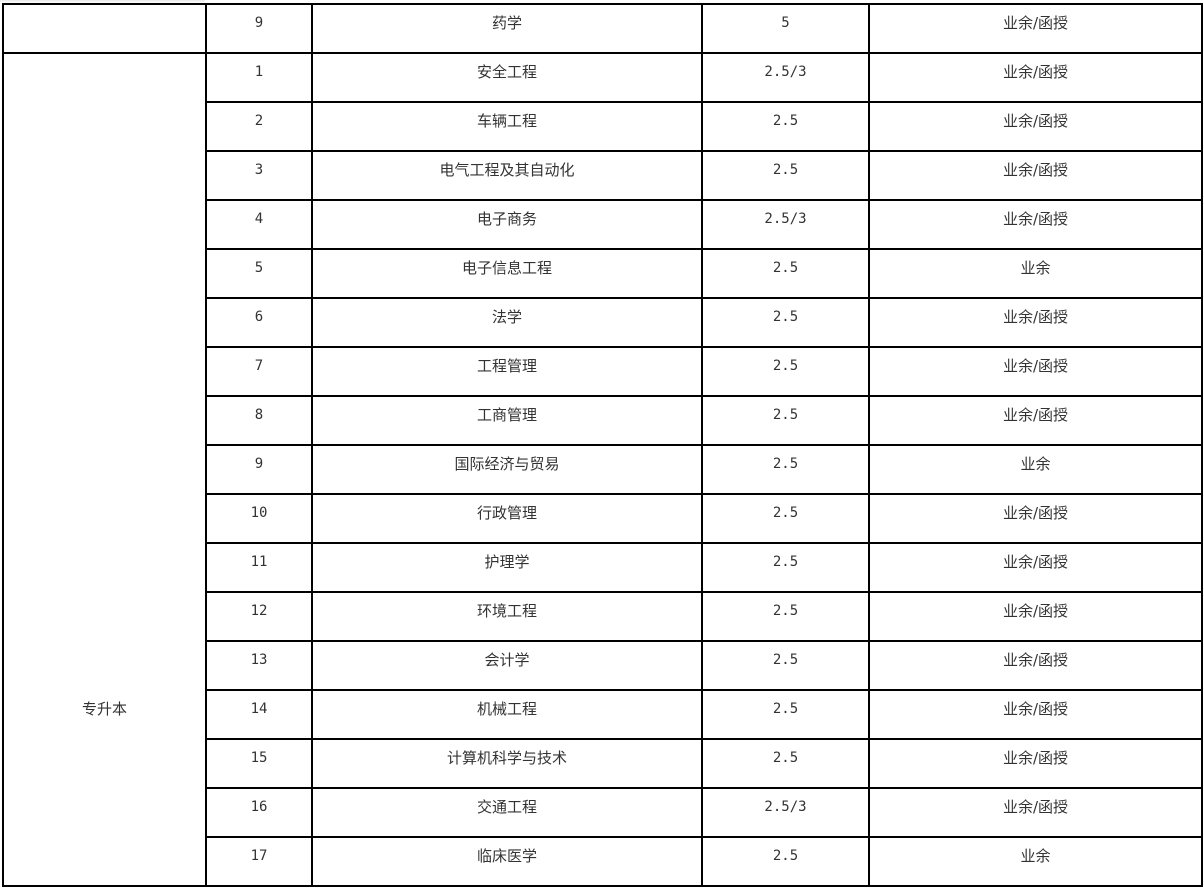 The image size is (1204, 887). Describe the element at coordinates (104, 28) in the screenshot. I see `category-cell` at that location.